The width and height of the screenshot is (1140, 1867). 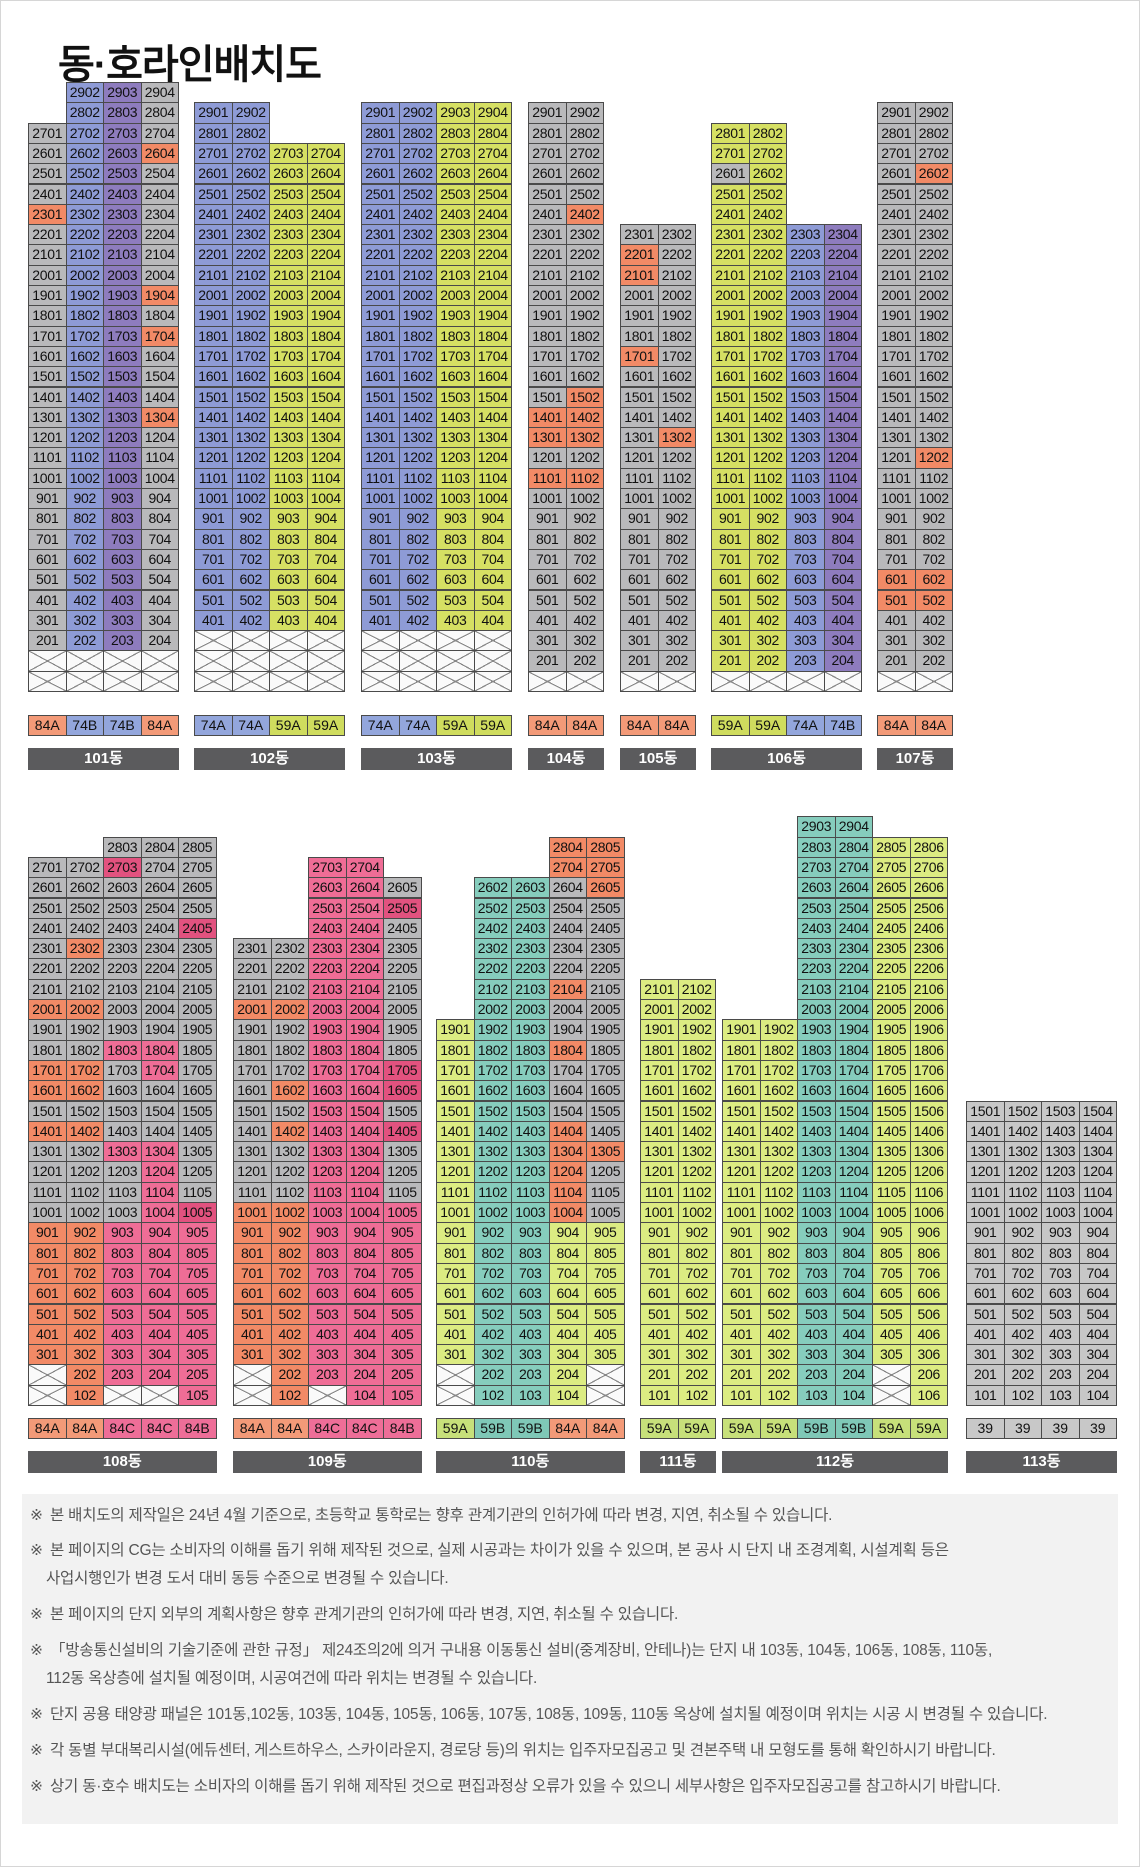 What do you see at coordinates (805, 417) in the screenshot?
I see `unit-cell: 1403` at bounding box center [805, 417].